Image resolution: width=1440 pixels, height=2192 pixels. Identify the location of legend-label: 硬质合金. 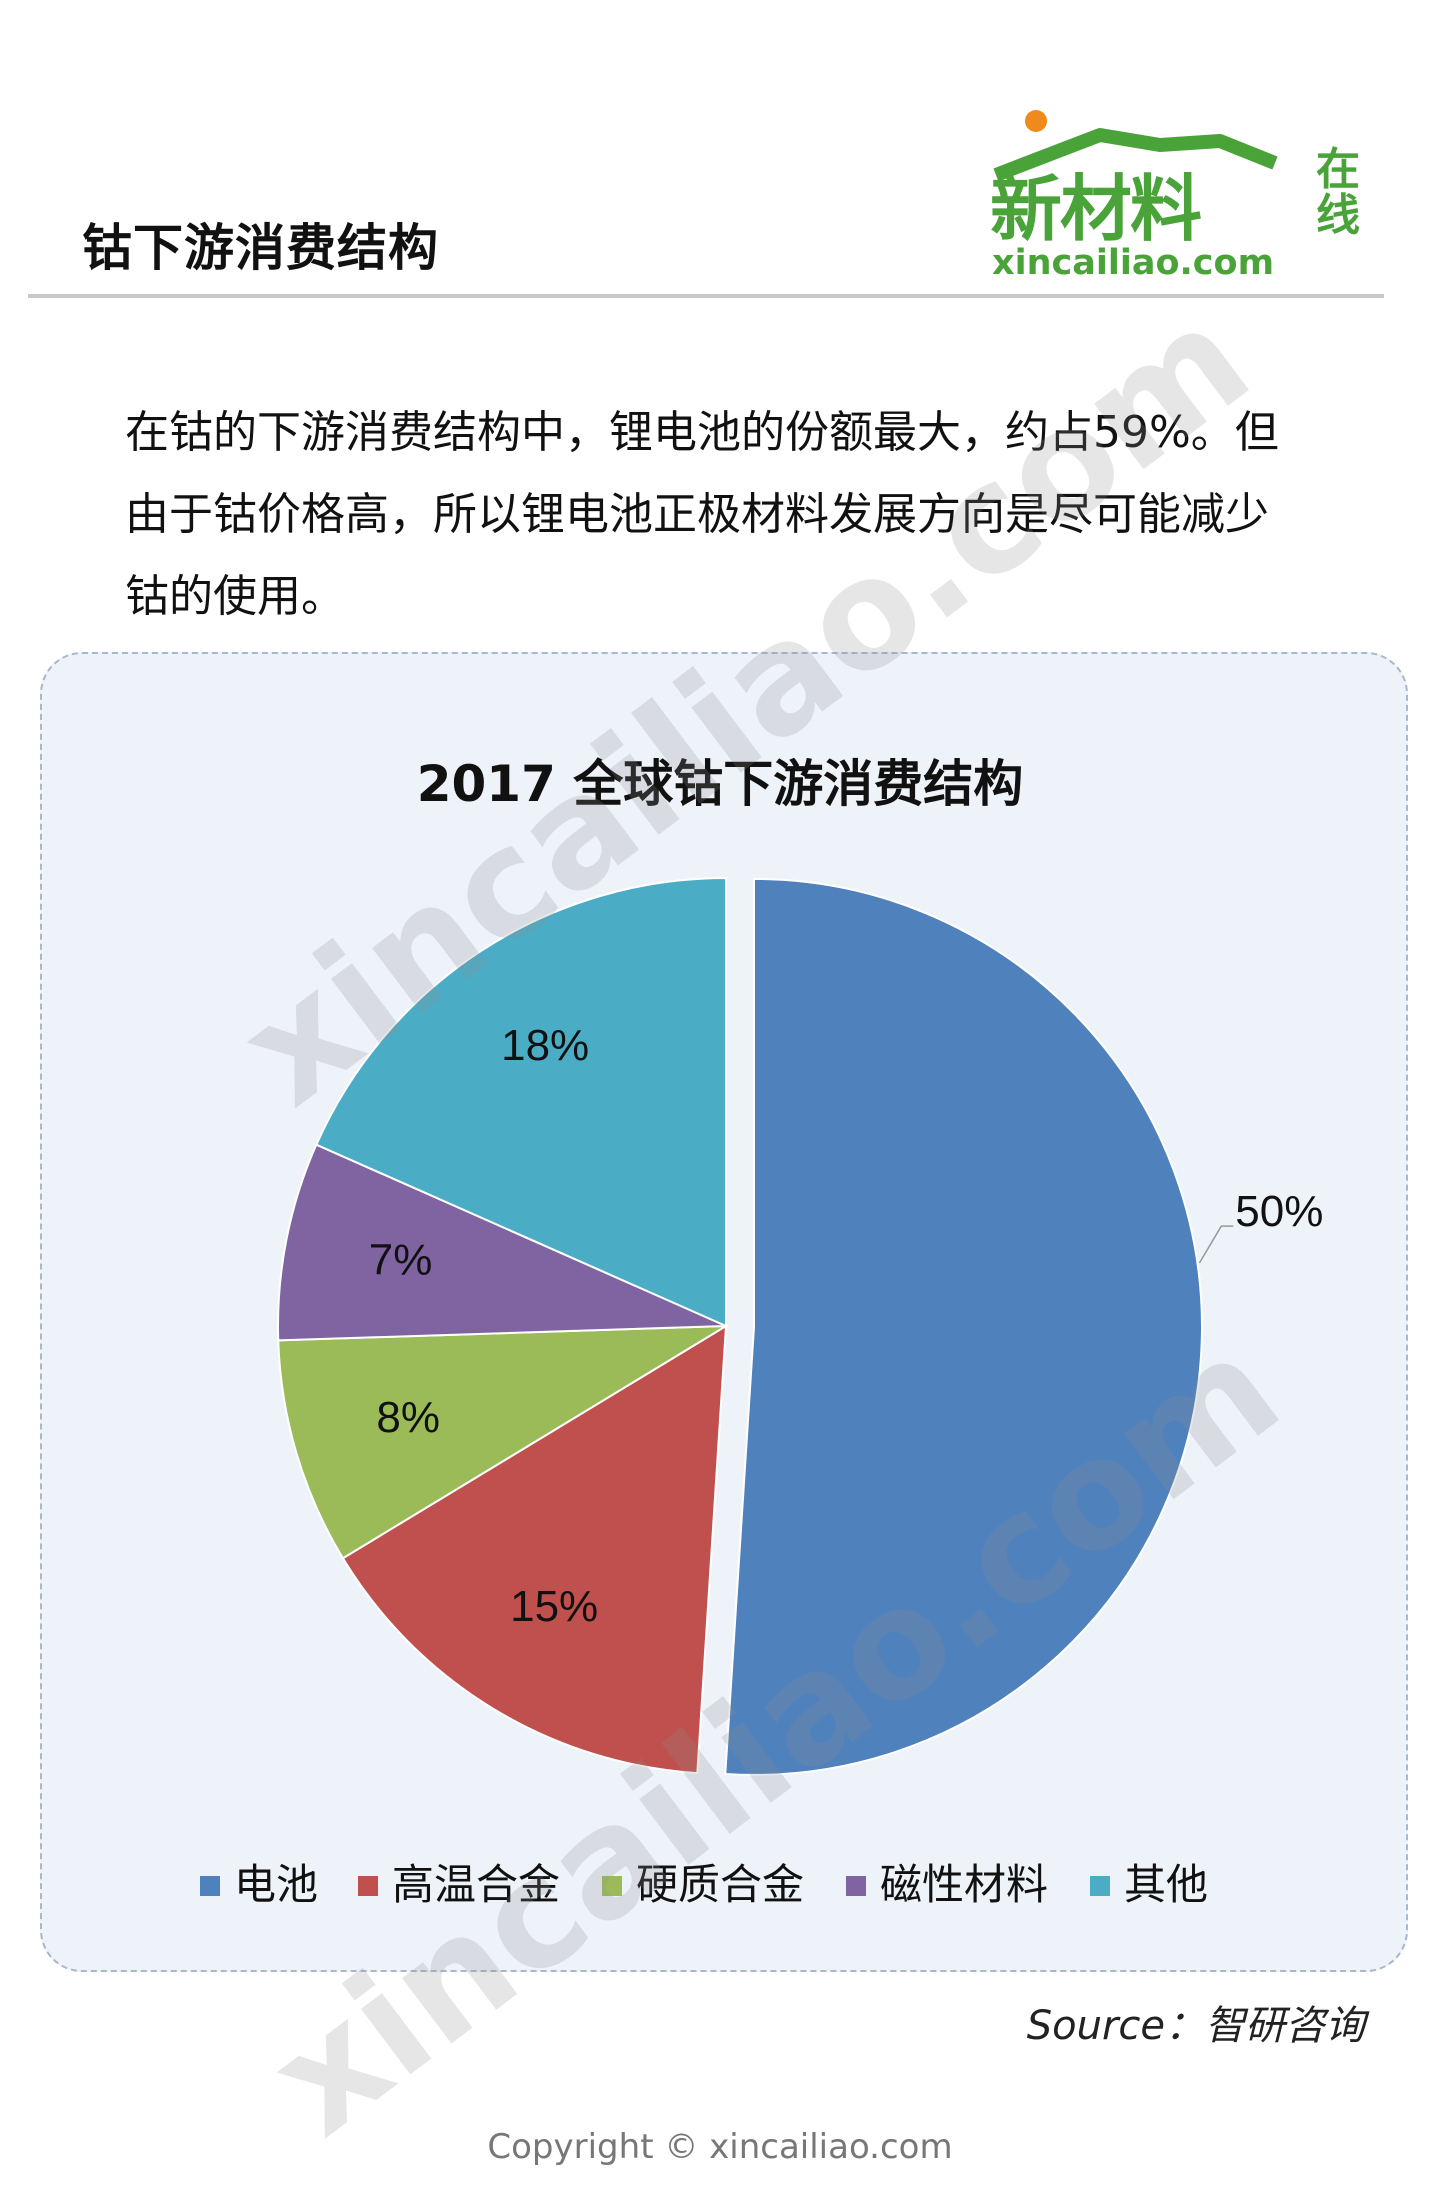
(720, 1884).